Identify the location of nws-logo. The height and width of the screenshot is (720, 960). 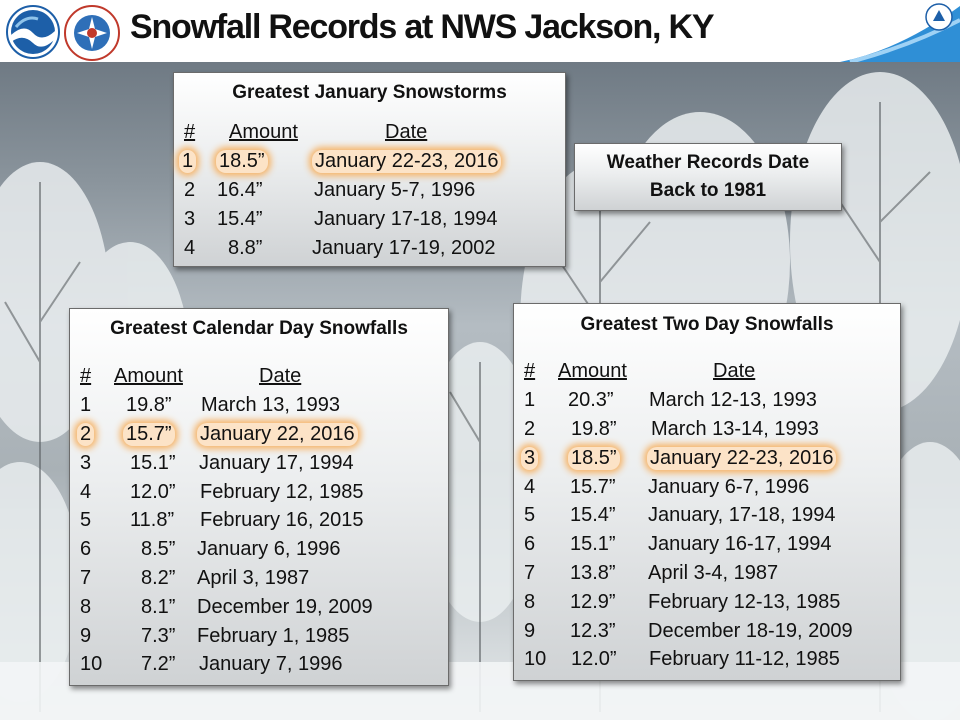
(92, 33).